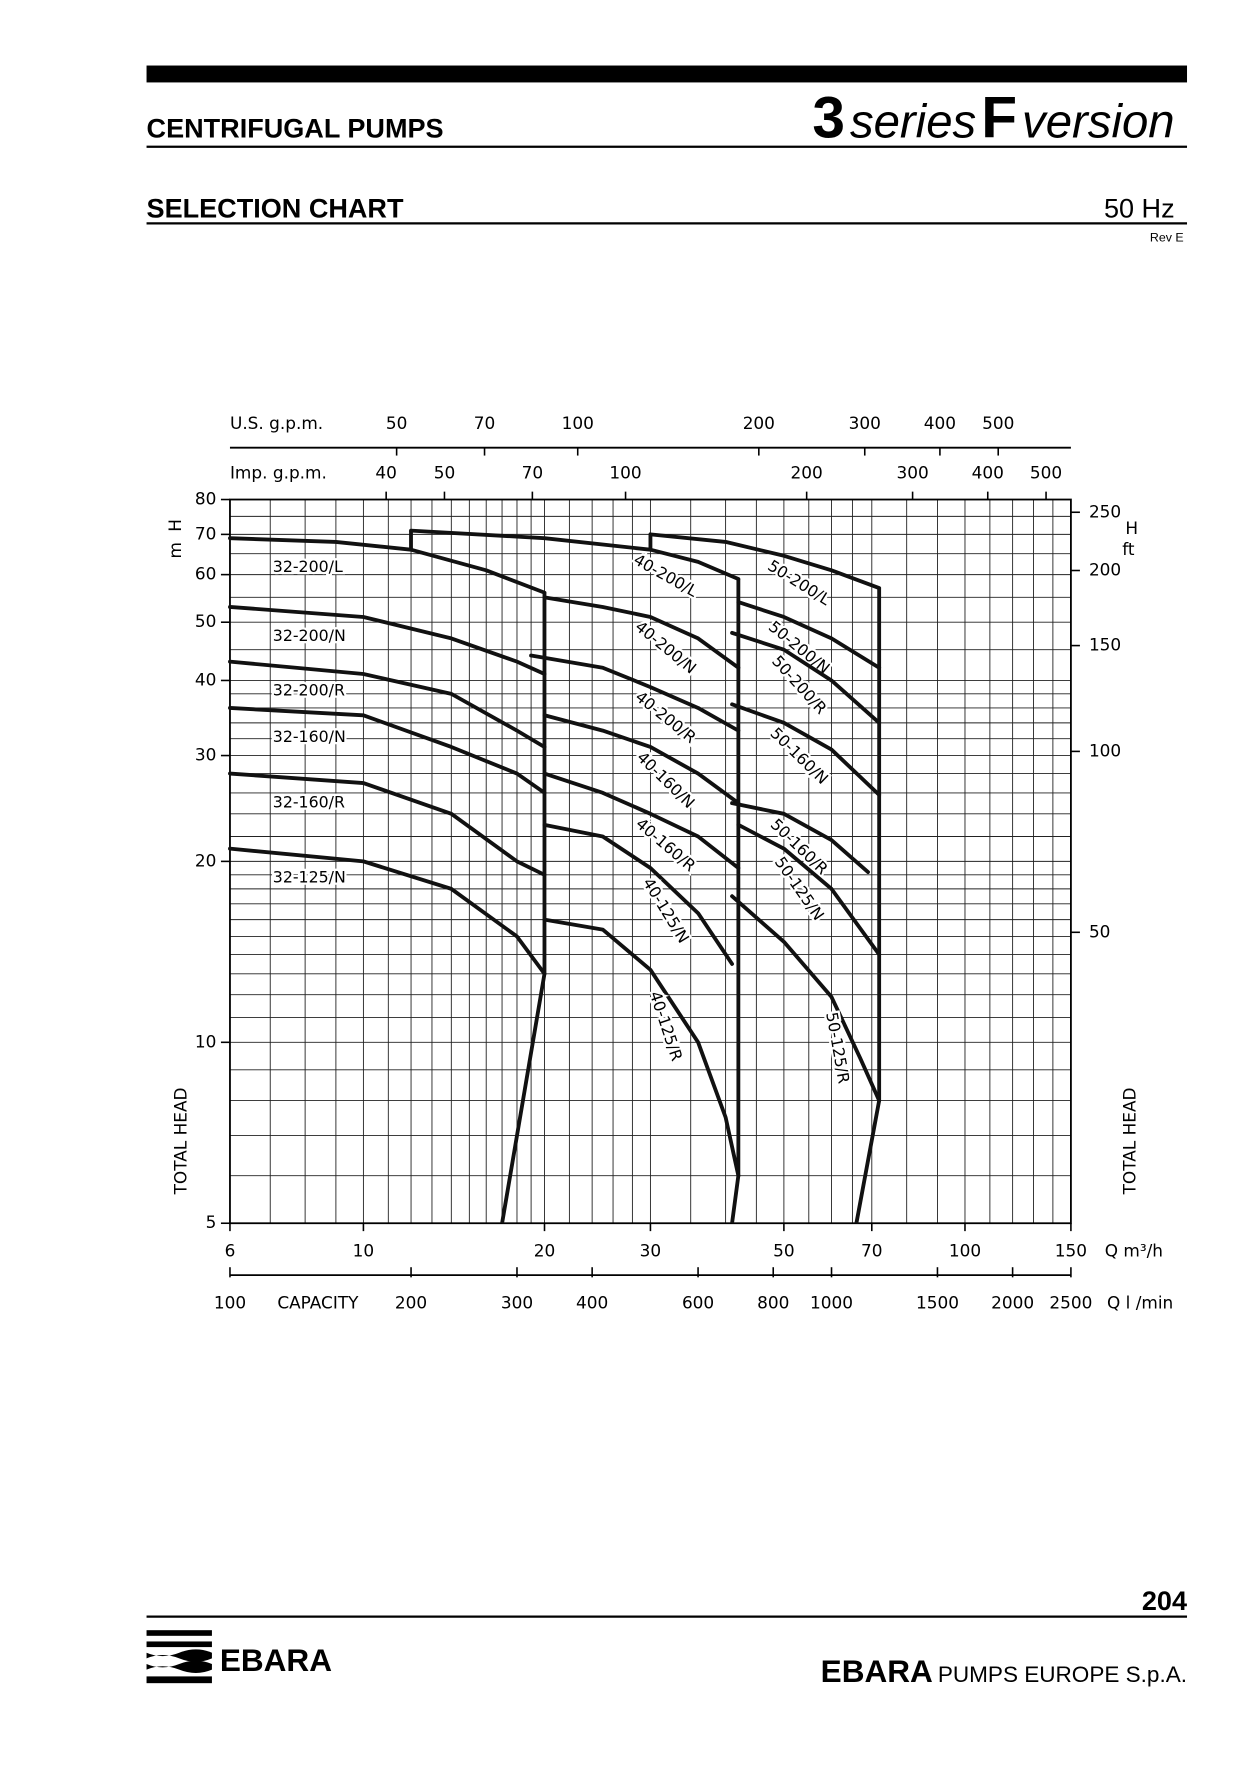 The width and height of the screenshot is (1240, 1778). What do you see at coordinates (206, 679) in the screenshot?
I see `y-tick-label: 40` at bounding box center [206, 679].